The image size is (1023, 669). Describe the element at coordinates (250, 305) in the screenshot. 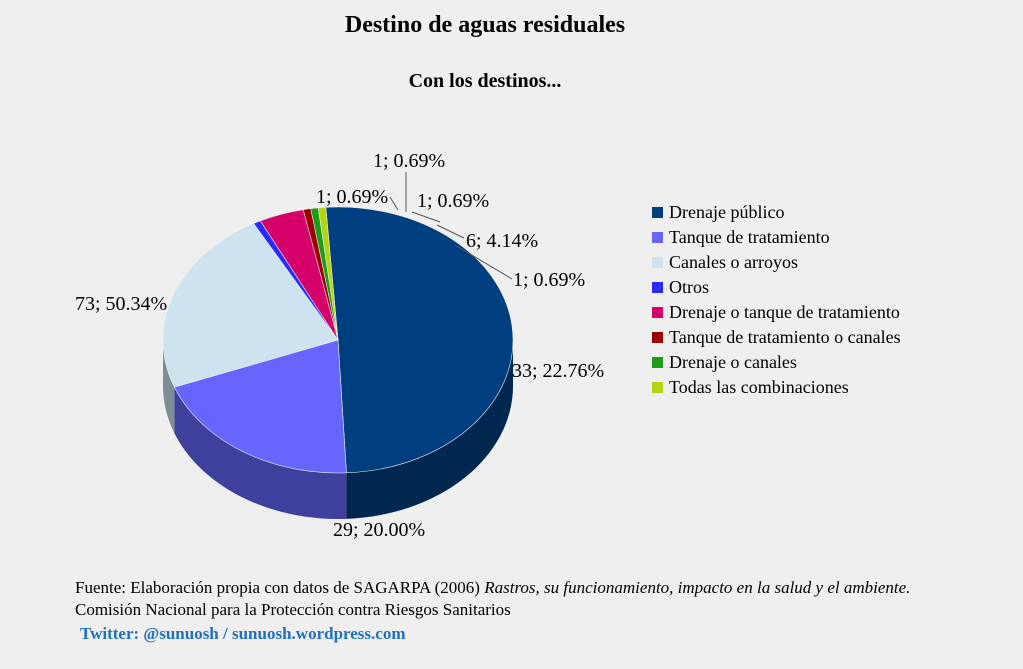

I see `pie-slice-canales-o-arroyos` at that location.